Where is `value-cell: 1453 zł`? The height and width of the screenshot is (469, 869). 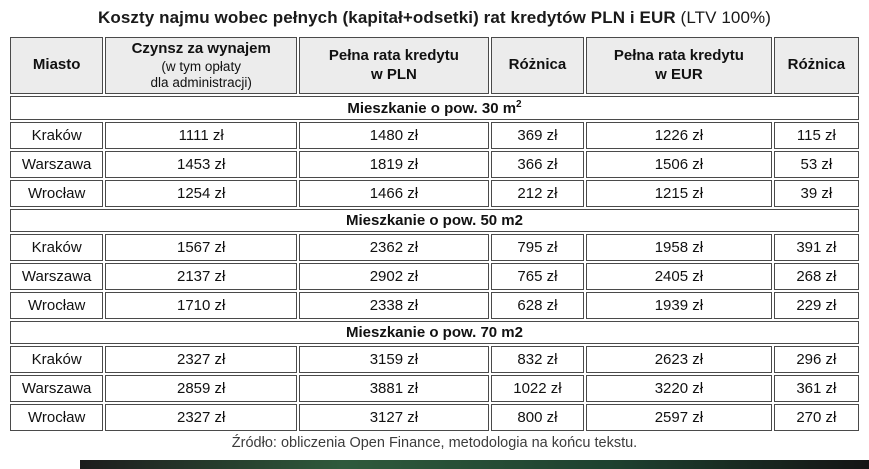 value-cell: 1453 zł is located at coordinates (201, 165).